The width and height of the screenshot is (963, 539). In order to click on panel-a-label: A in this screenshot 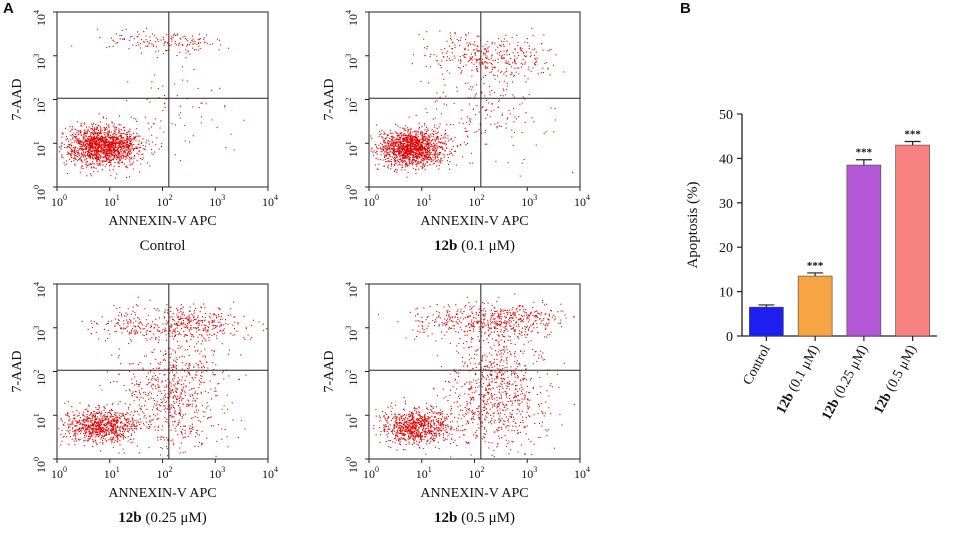, I will do `click(8, 8)`.